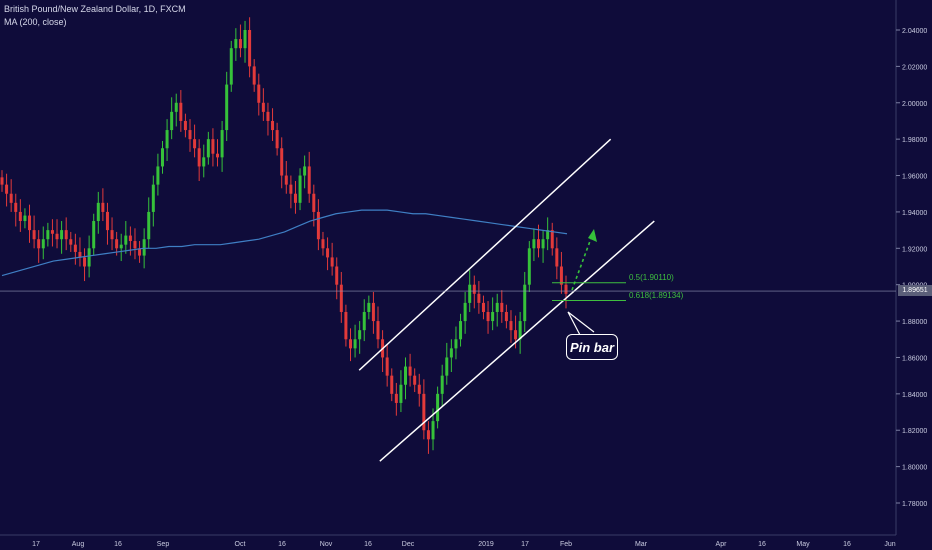 The height and width of the screenshot is (550, 932). I want to click on channel-upper-line, so click(485, 254).